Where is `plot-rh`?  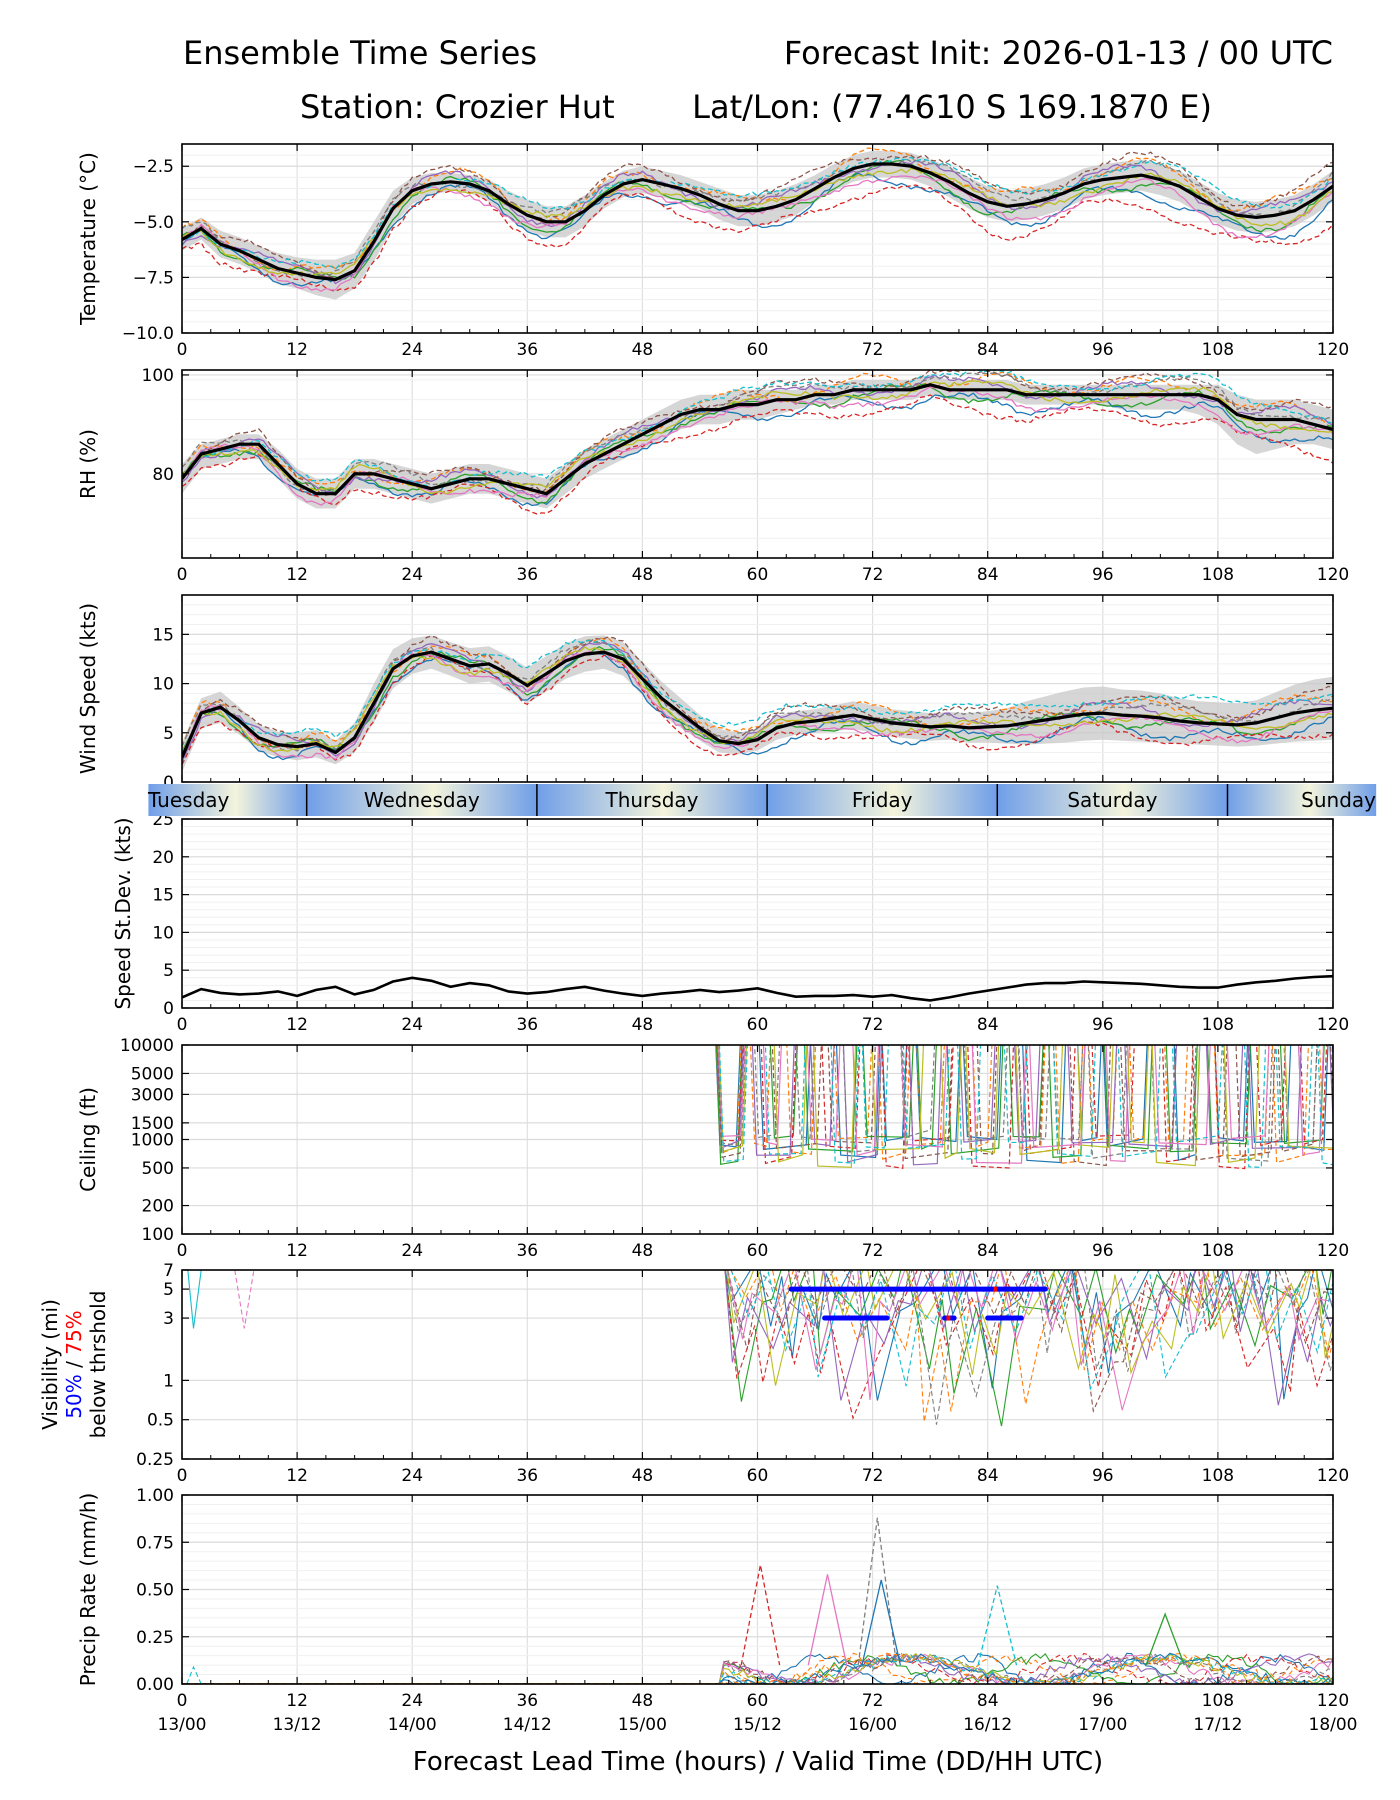 plot-rh is located at coordinates (757, 442).